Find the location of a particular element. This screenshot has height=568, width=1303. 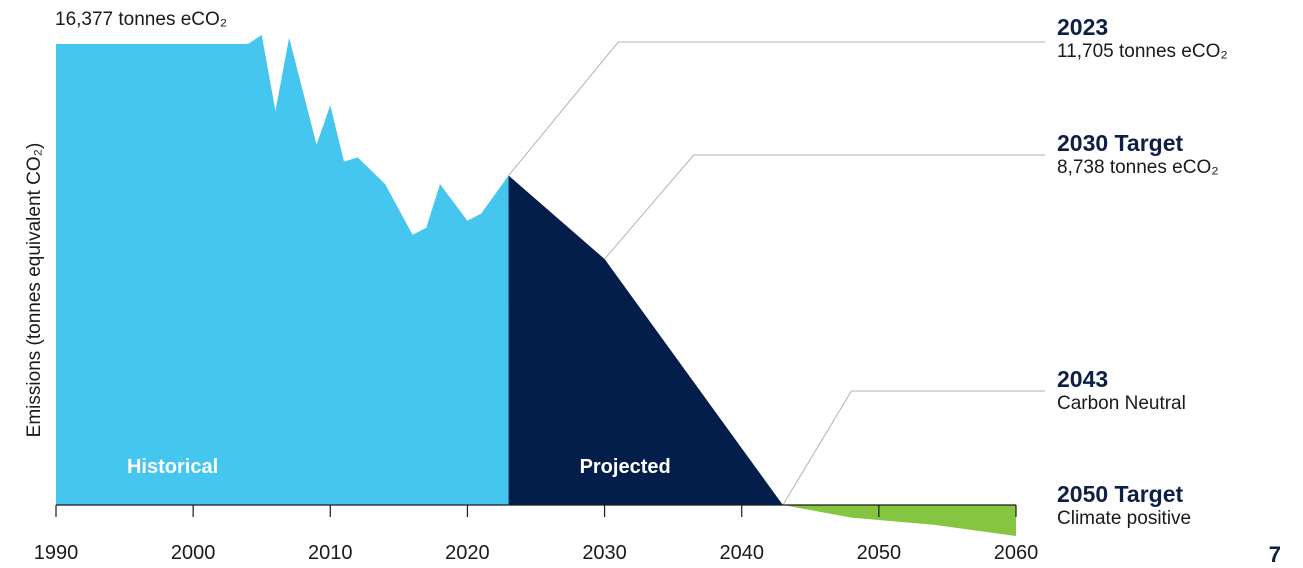

series-label-historical: Historical is located at coordinates (172, 467).